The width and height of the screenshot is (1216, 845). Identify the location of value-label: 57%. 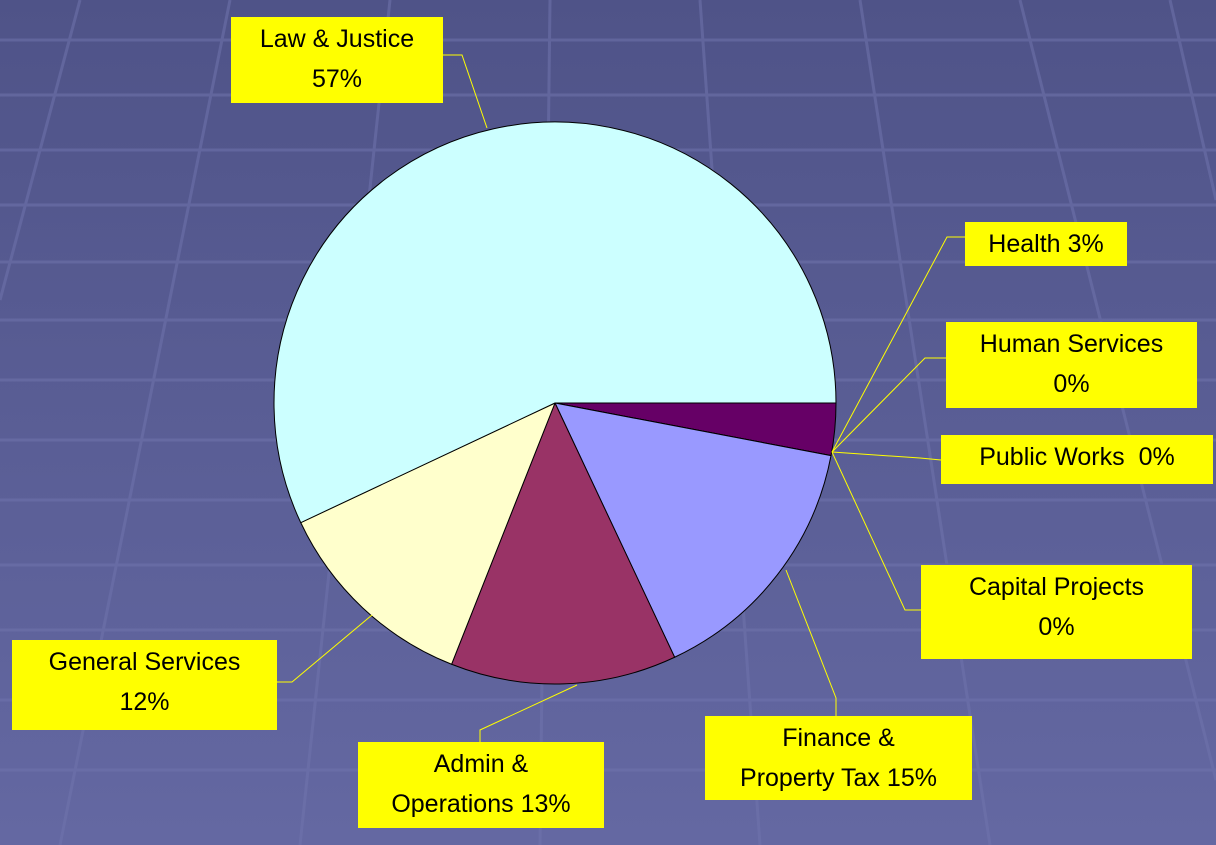
(337, 79).